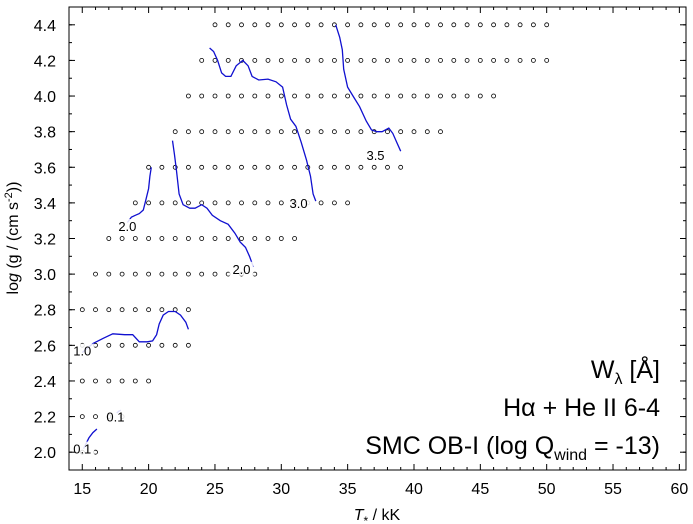  What do you see at coordinates (547, 489) in the screenshot?
I see `x-tick-label: 50` at bounding box center [547, 489].